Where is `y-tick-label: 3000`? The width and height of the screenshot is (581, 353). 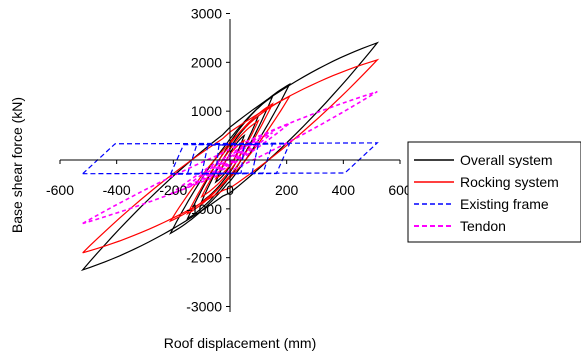 y-tick-label: 3000 is located at coordinates (206, 14).